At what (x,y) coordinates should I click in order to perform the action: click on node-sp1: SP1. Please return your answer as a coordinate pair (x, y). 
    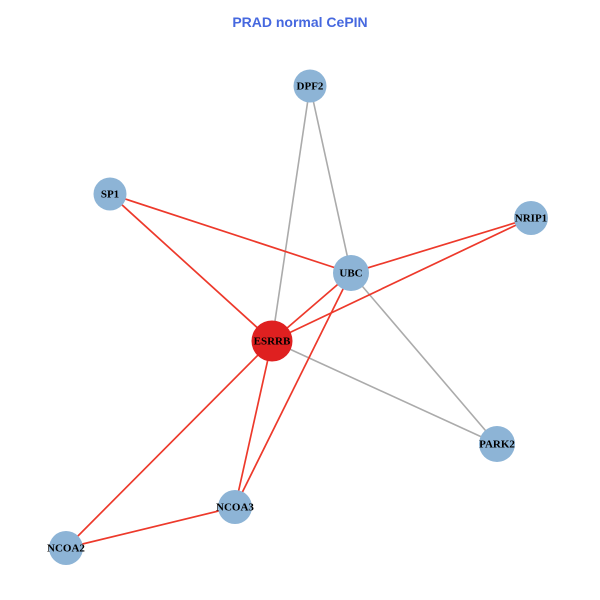
    Looking at the image, I should click on (110, 194).